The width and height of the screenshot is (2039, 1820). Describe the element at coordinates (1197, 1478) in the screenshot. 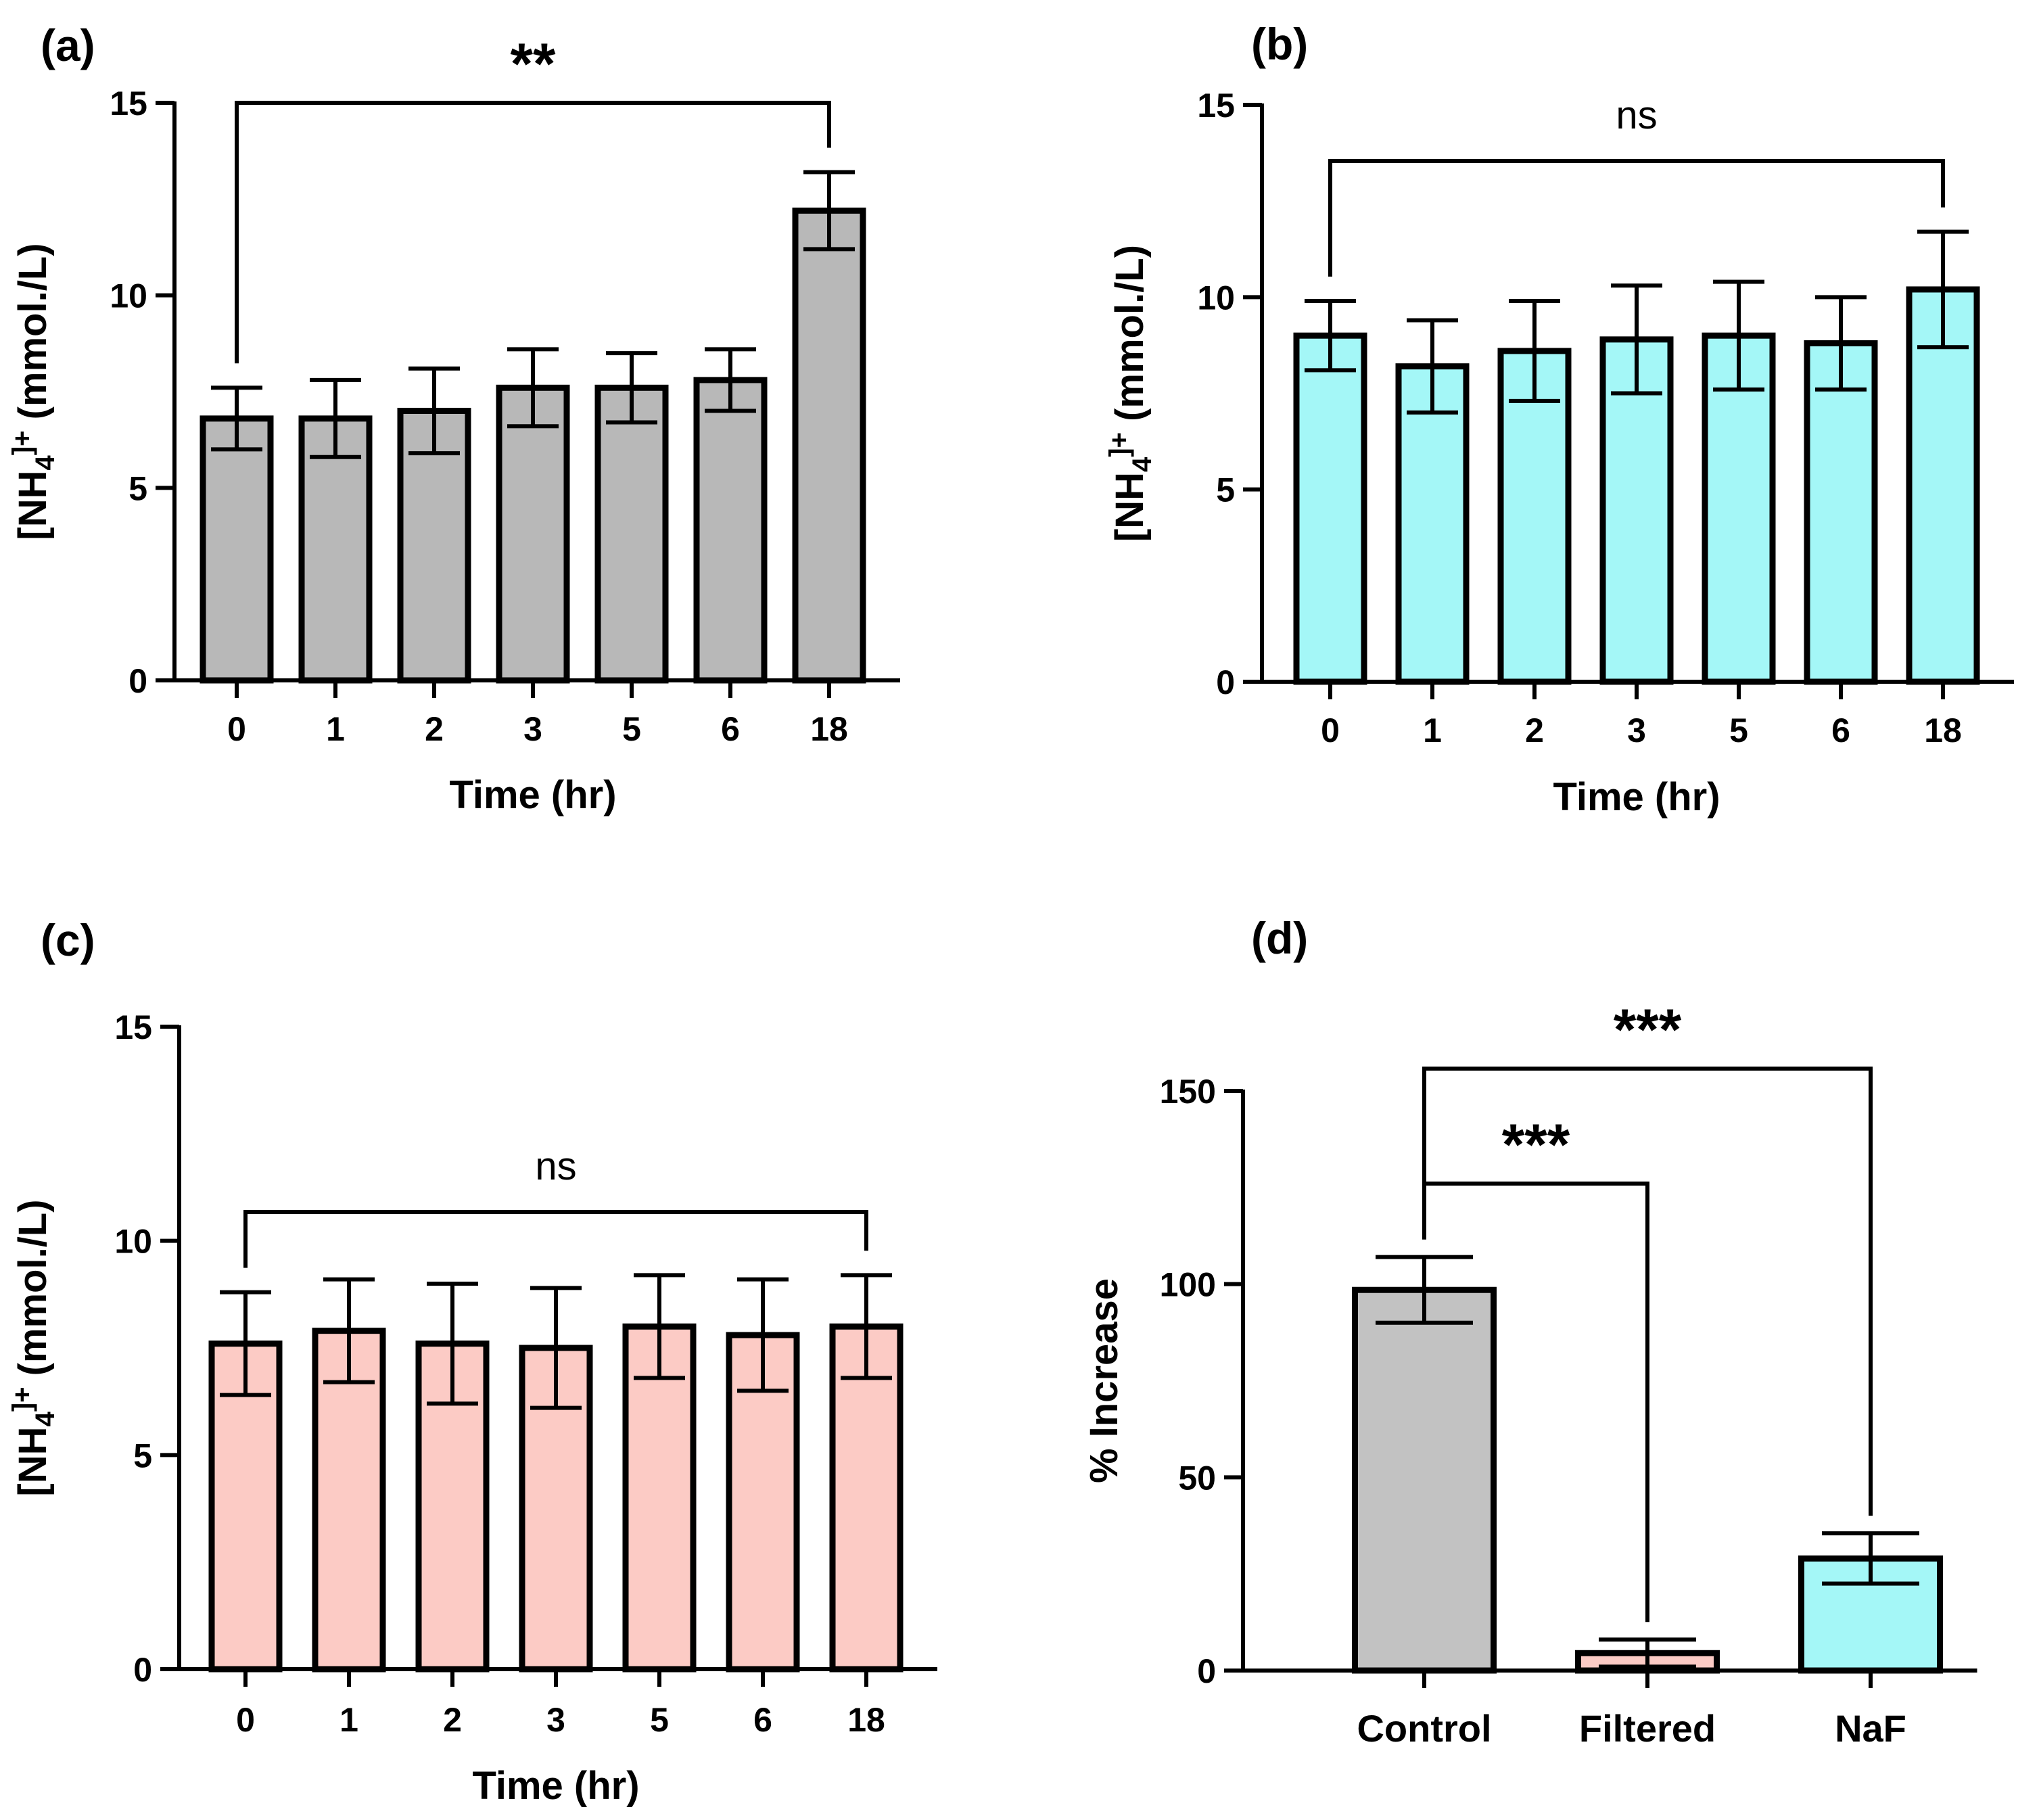

I see `y-tick-label: 50` at that location.